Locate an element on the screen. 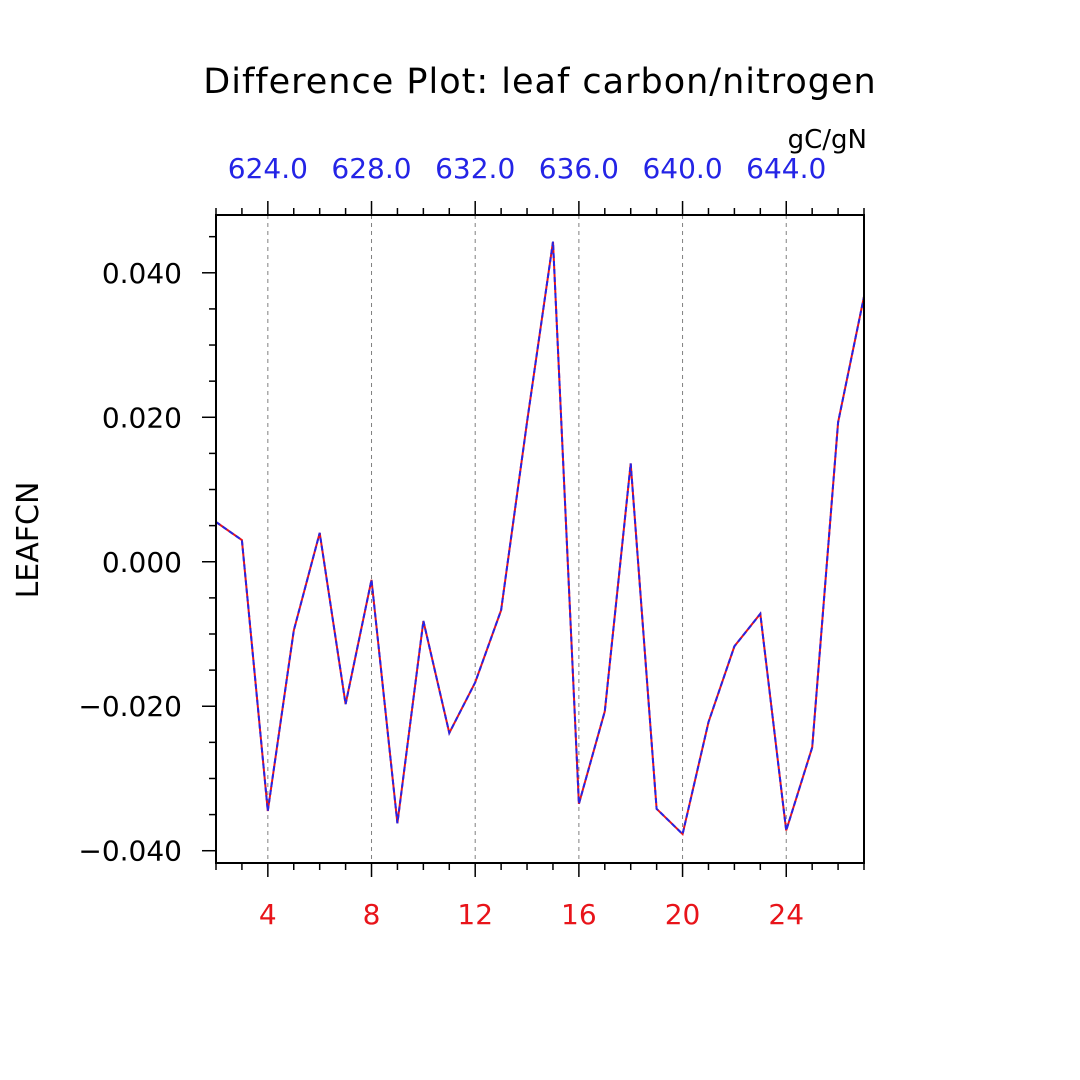  top-axis-tick-label: 640.0 is located at coordinates (682, 168).